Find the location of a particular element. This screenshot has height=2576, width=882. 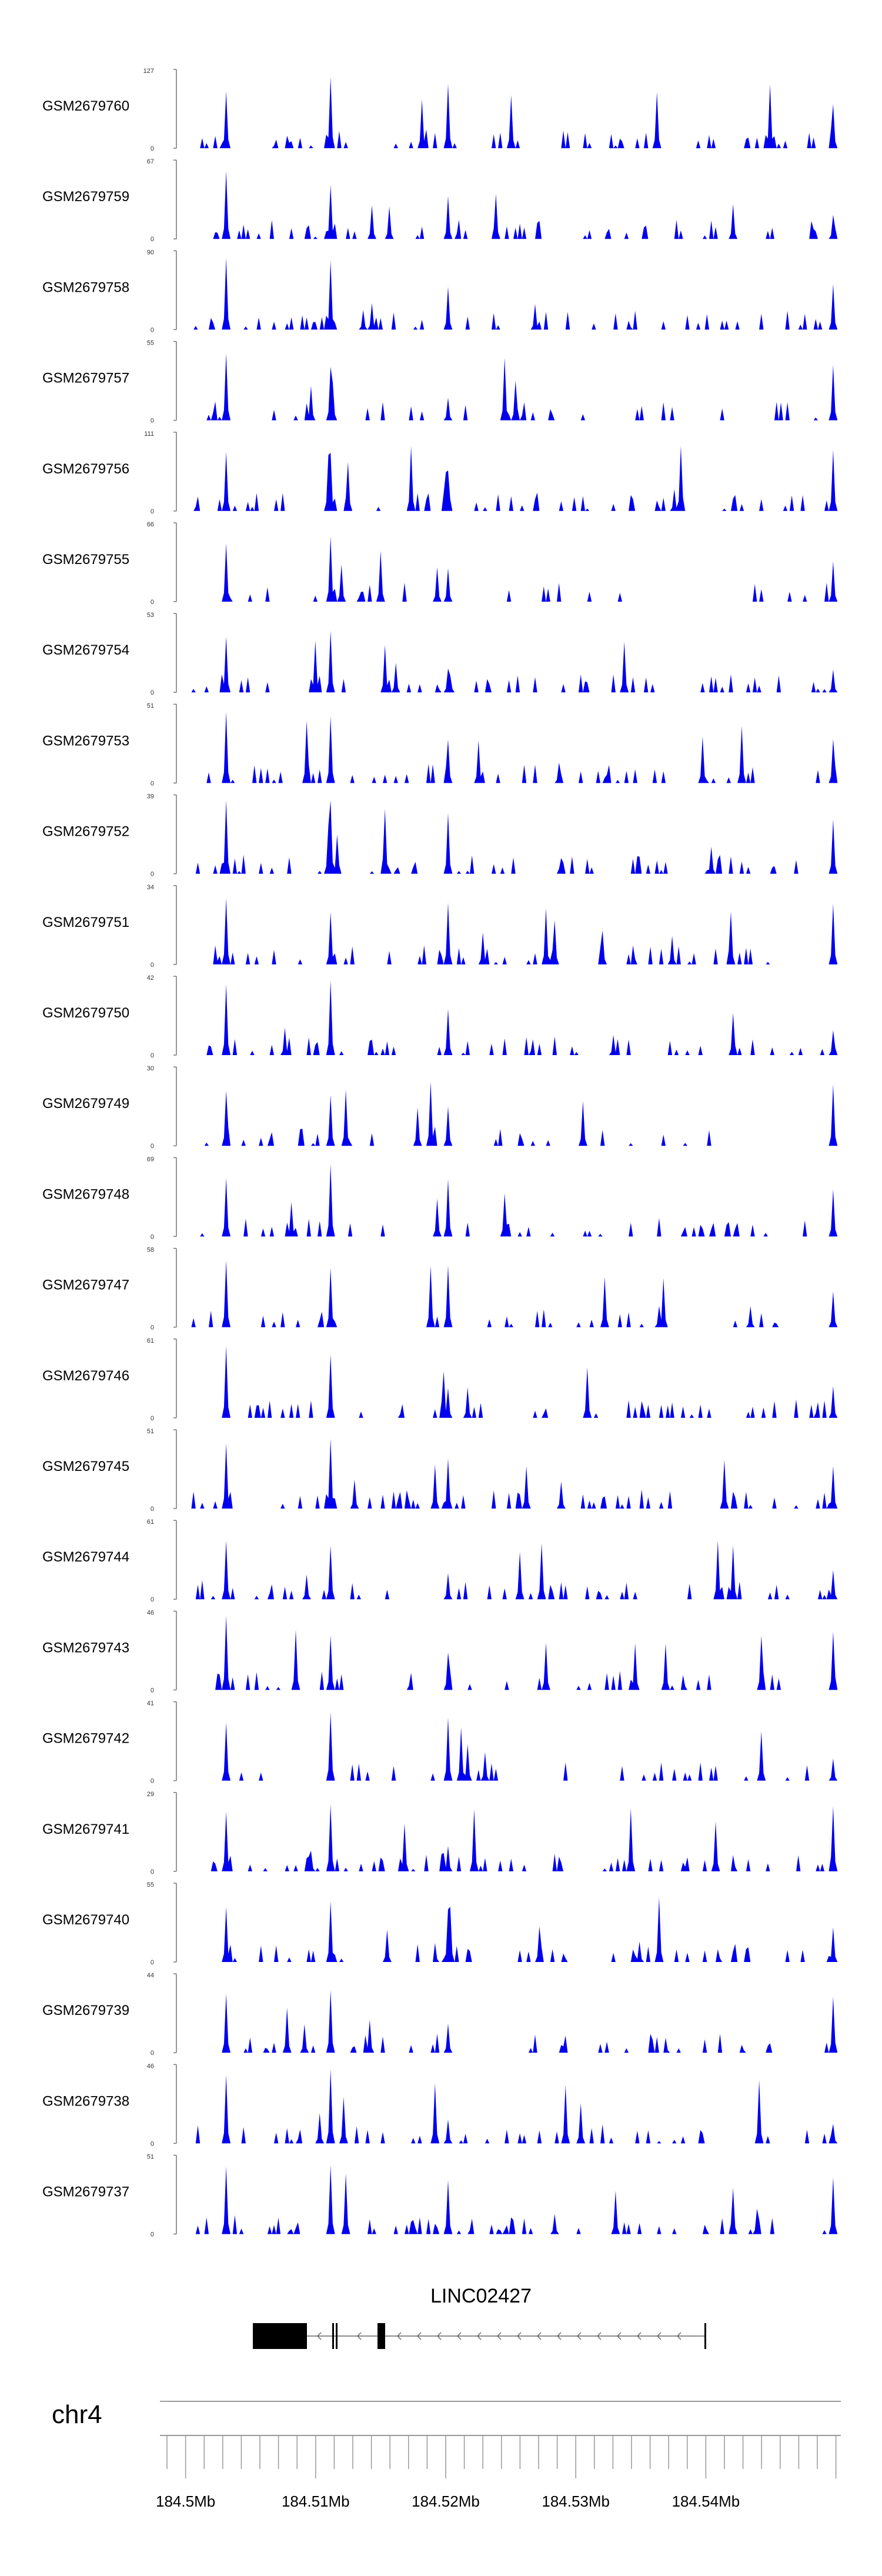

gene-annotation-track: LINC02427 is located at coordinates (479, 2317).